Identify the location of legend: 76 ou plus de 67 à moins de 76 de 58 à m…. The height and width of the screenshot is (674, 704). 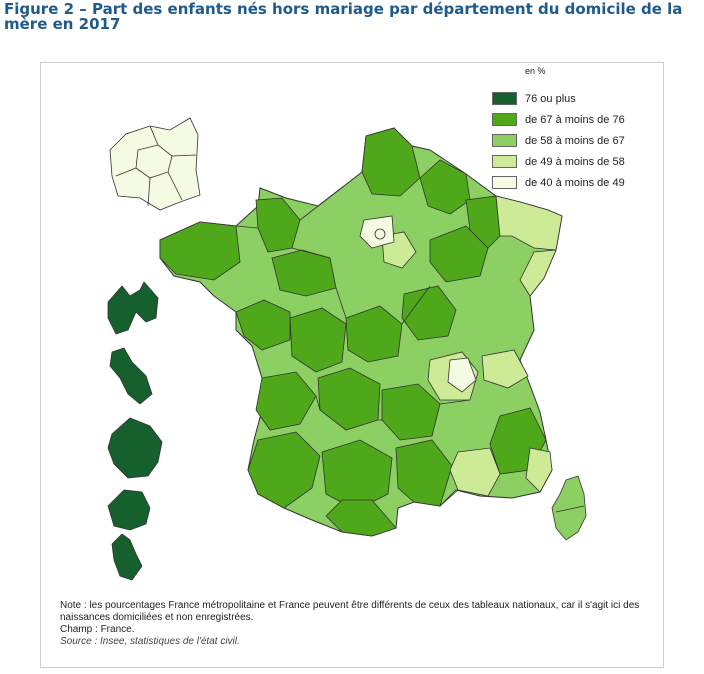
(558, 140).